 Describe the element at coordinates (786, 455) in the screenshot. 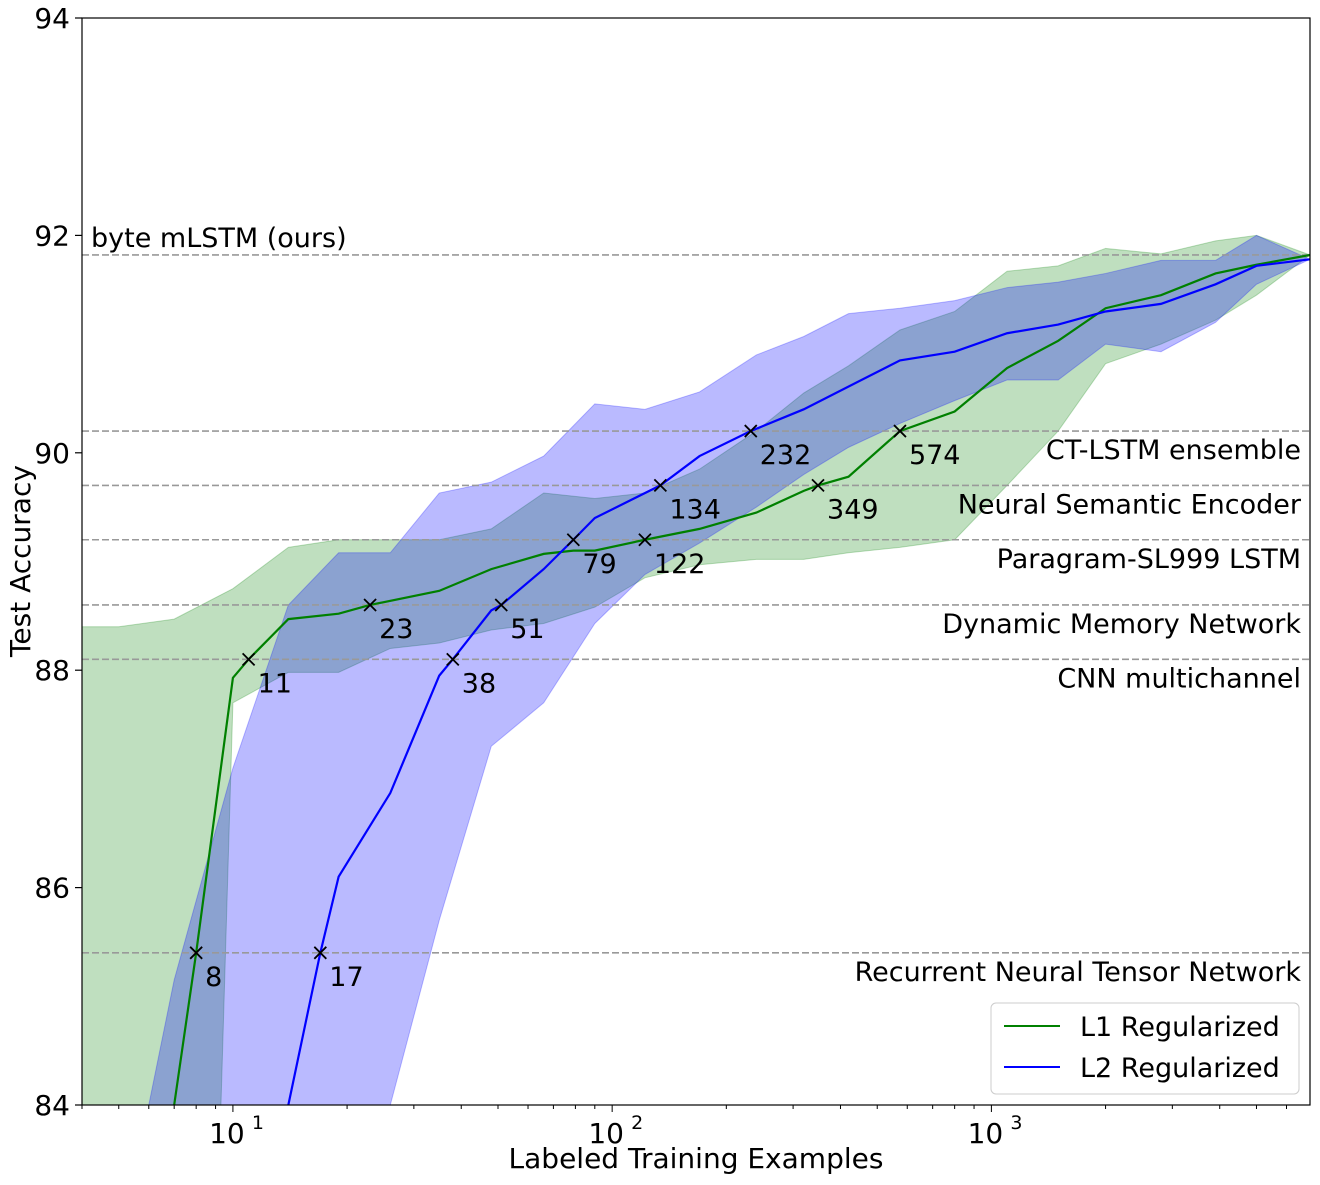

I see `marker-label: 232` at that location.